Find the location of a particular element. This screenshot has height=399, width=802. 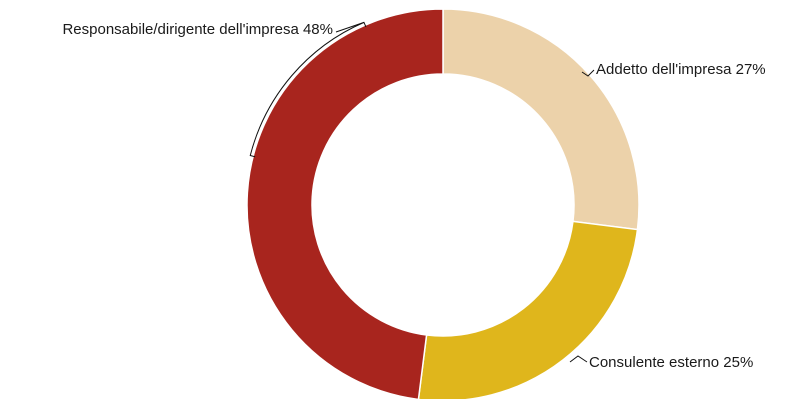

label-addetto: Addetto dell'impresa 27% is located at coordinates (681, 69).